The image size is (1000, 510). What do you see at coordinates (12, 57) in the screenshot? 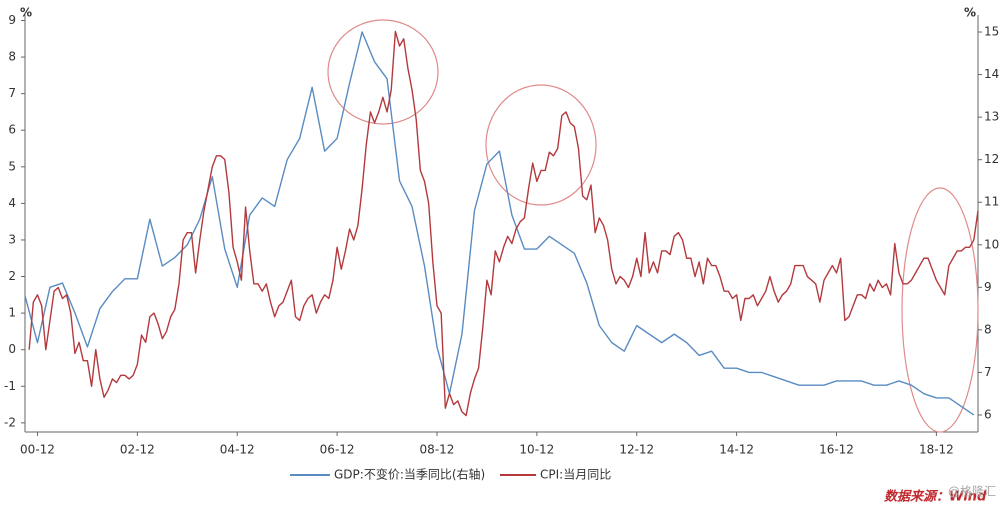
I see `y-tick-label: 8` at bounding box center [12, 57].